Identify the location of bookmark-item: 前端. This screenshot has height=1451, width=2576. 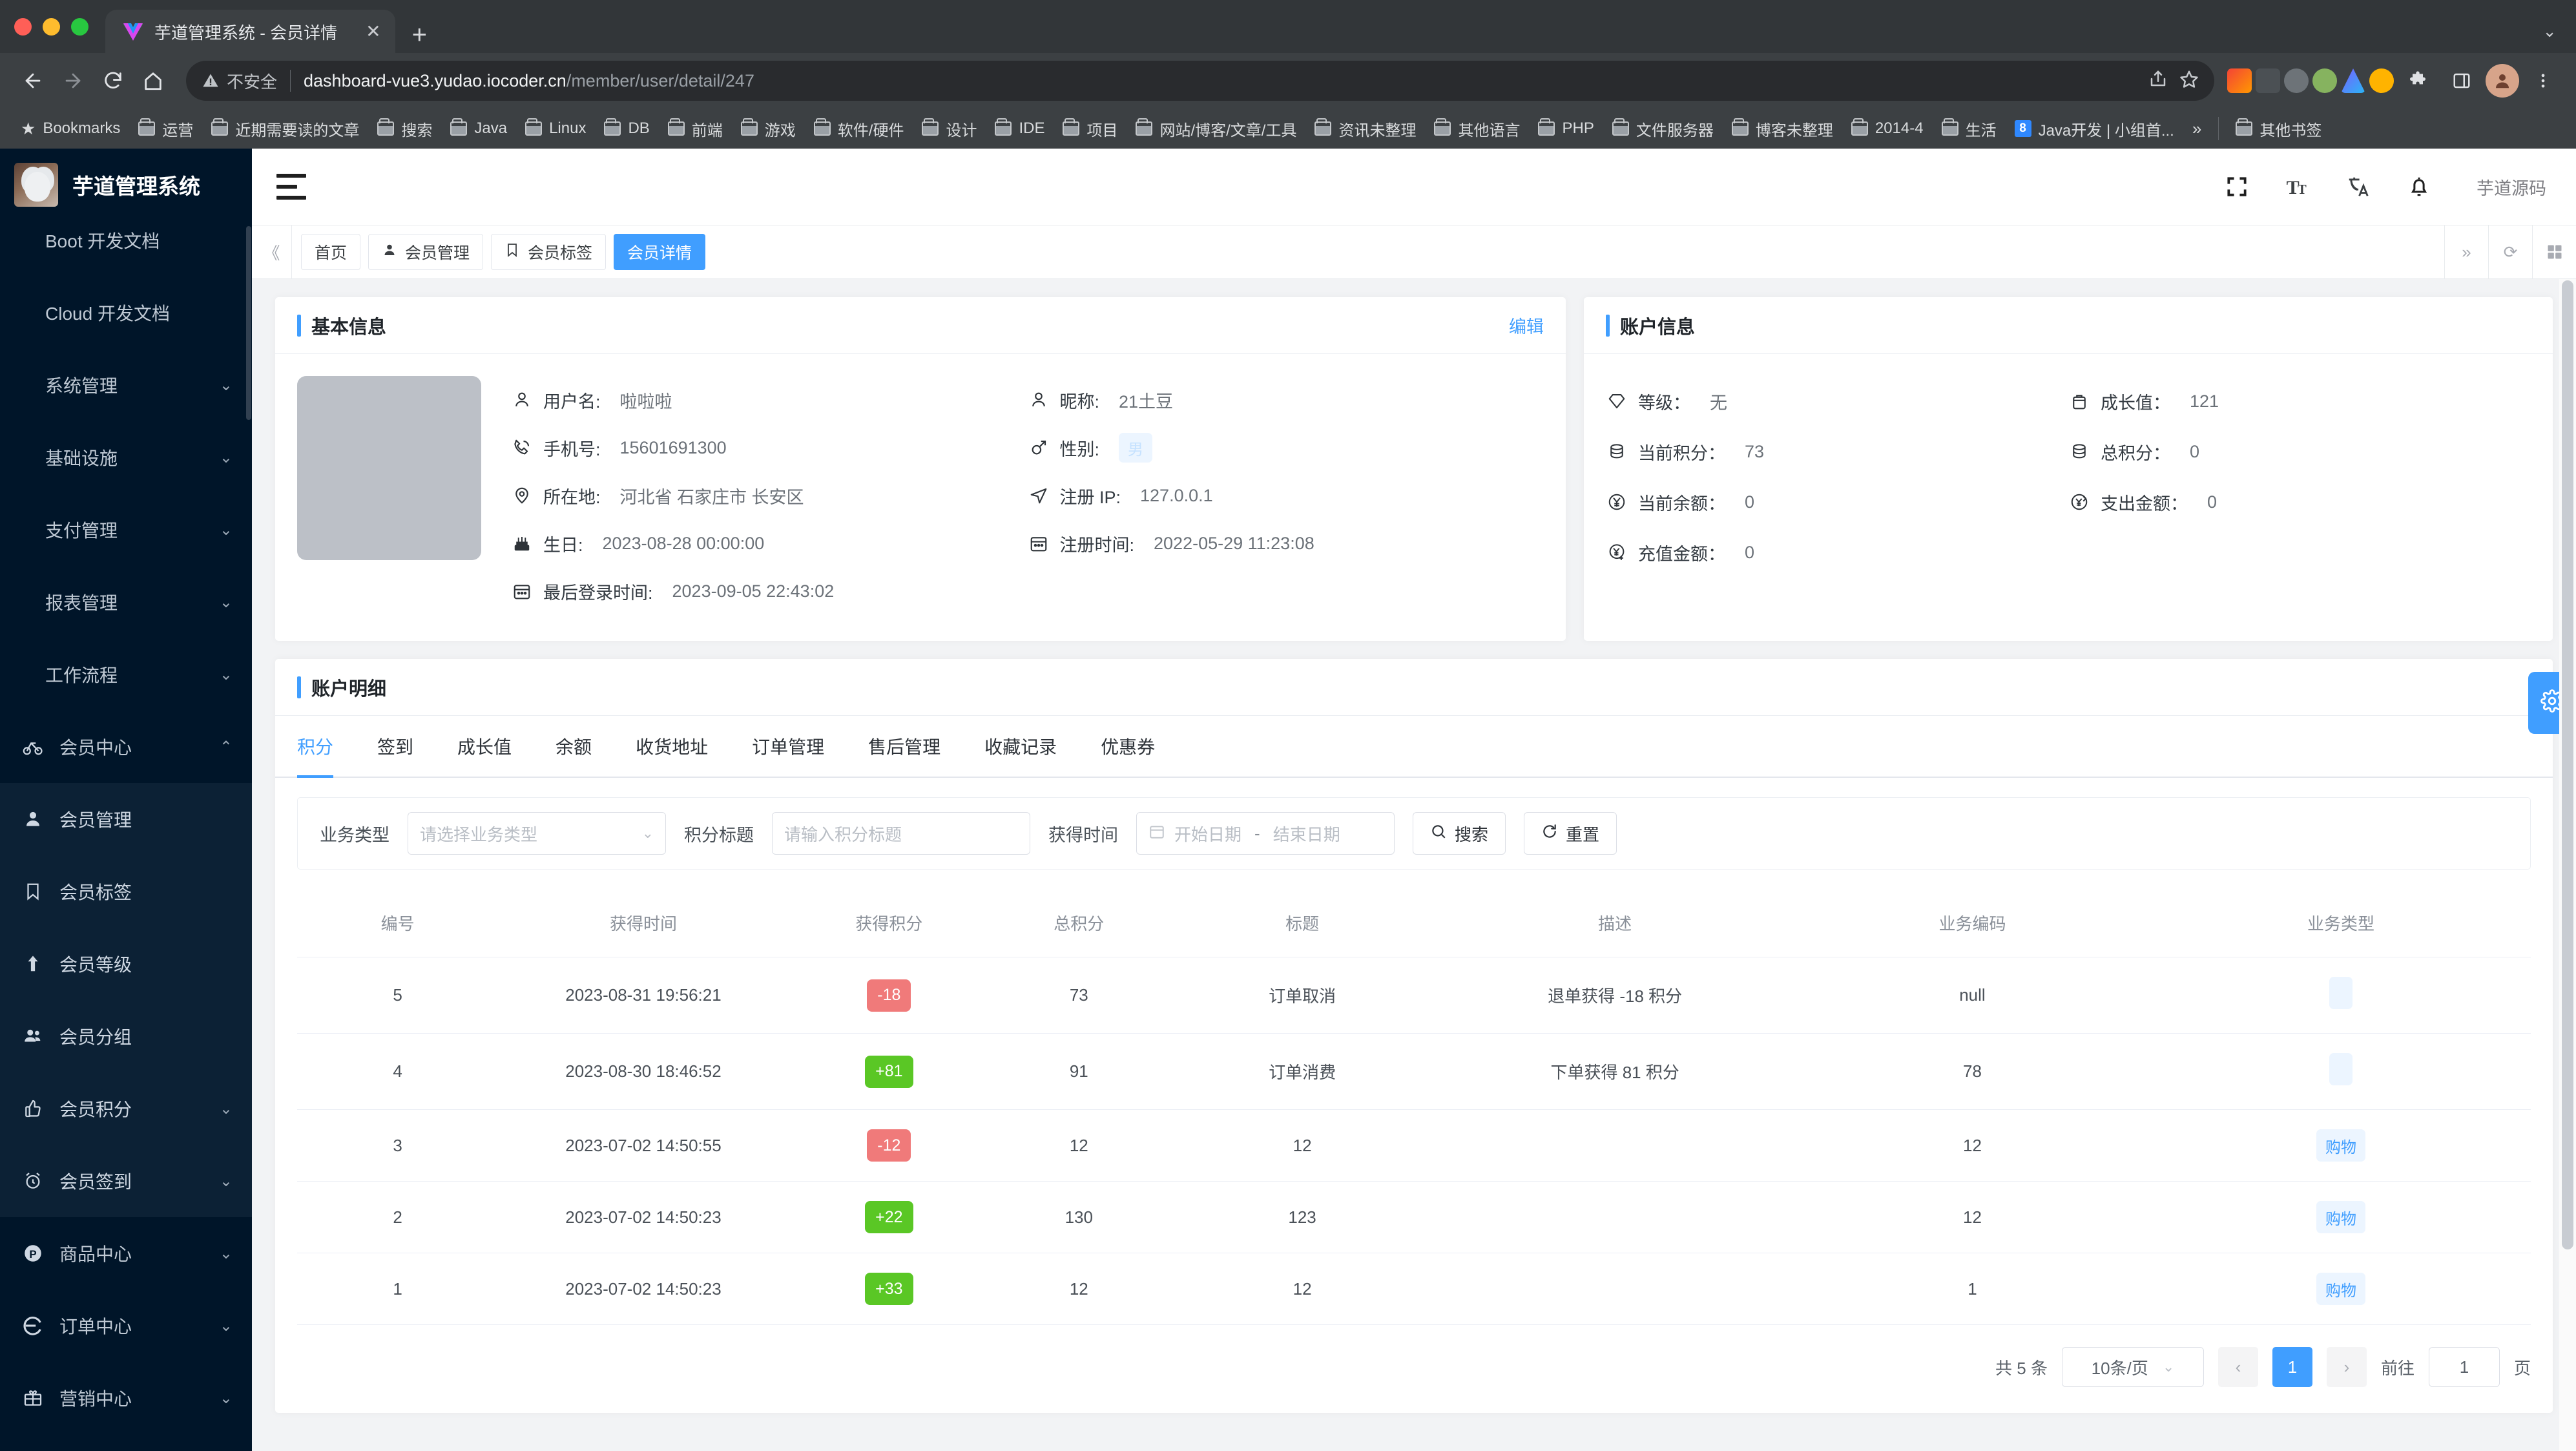
(695, 129).